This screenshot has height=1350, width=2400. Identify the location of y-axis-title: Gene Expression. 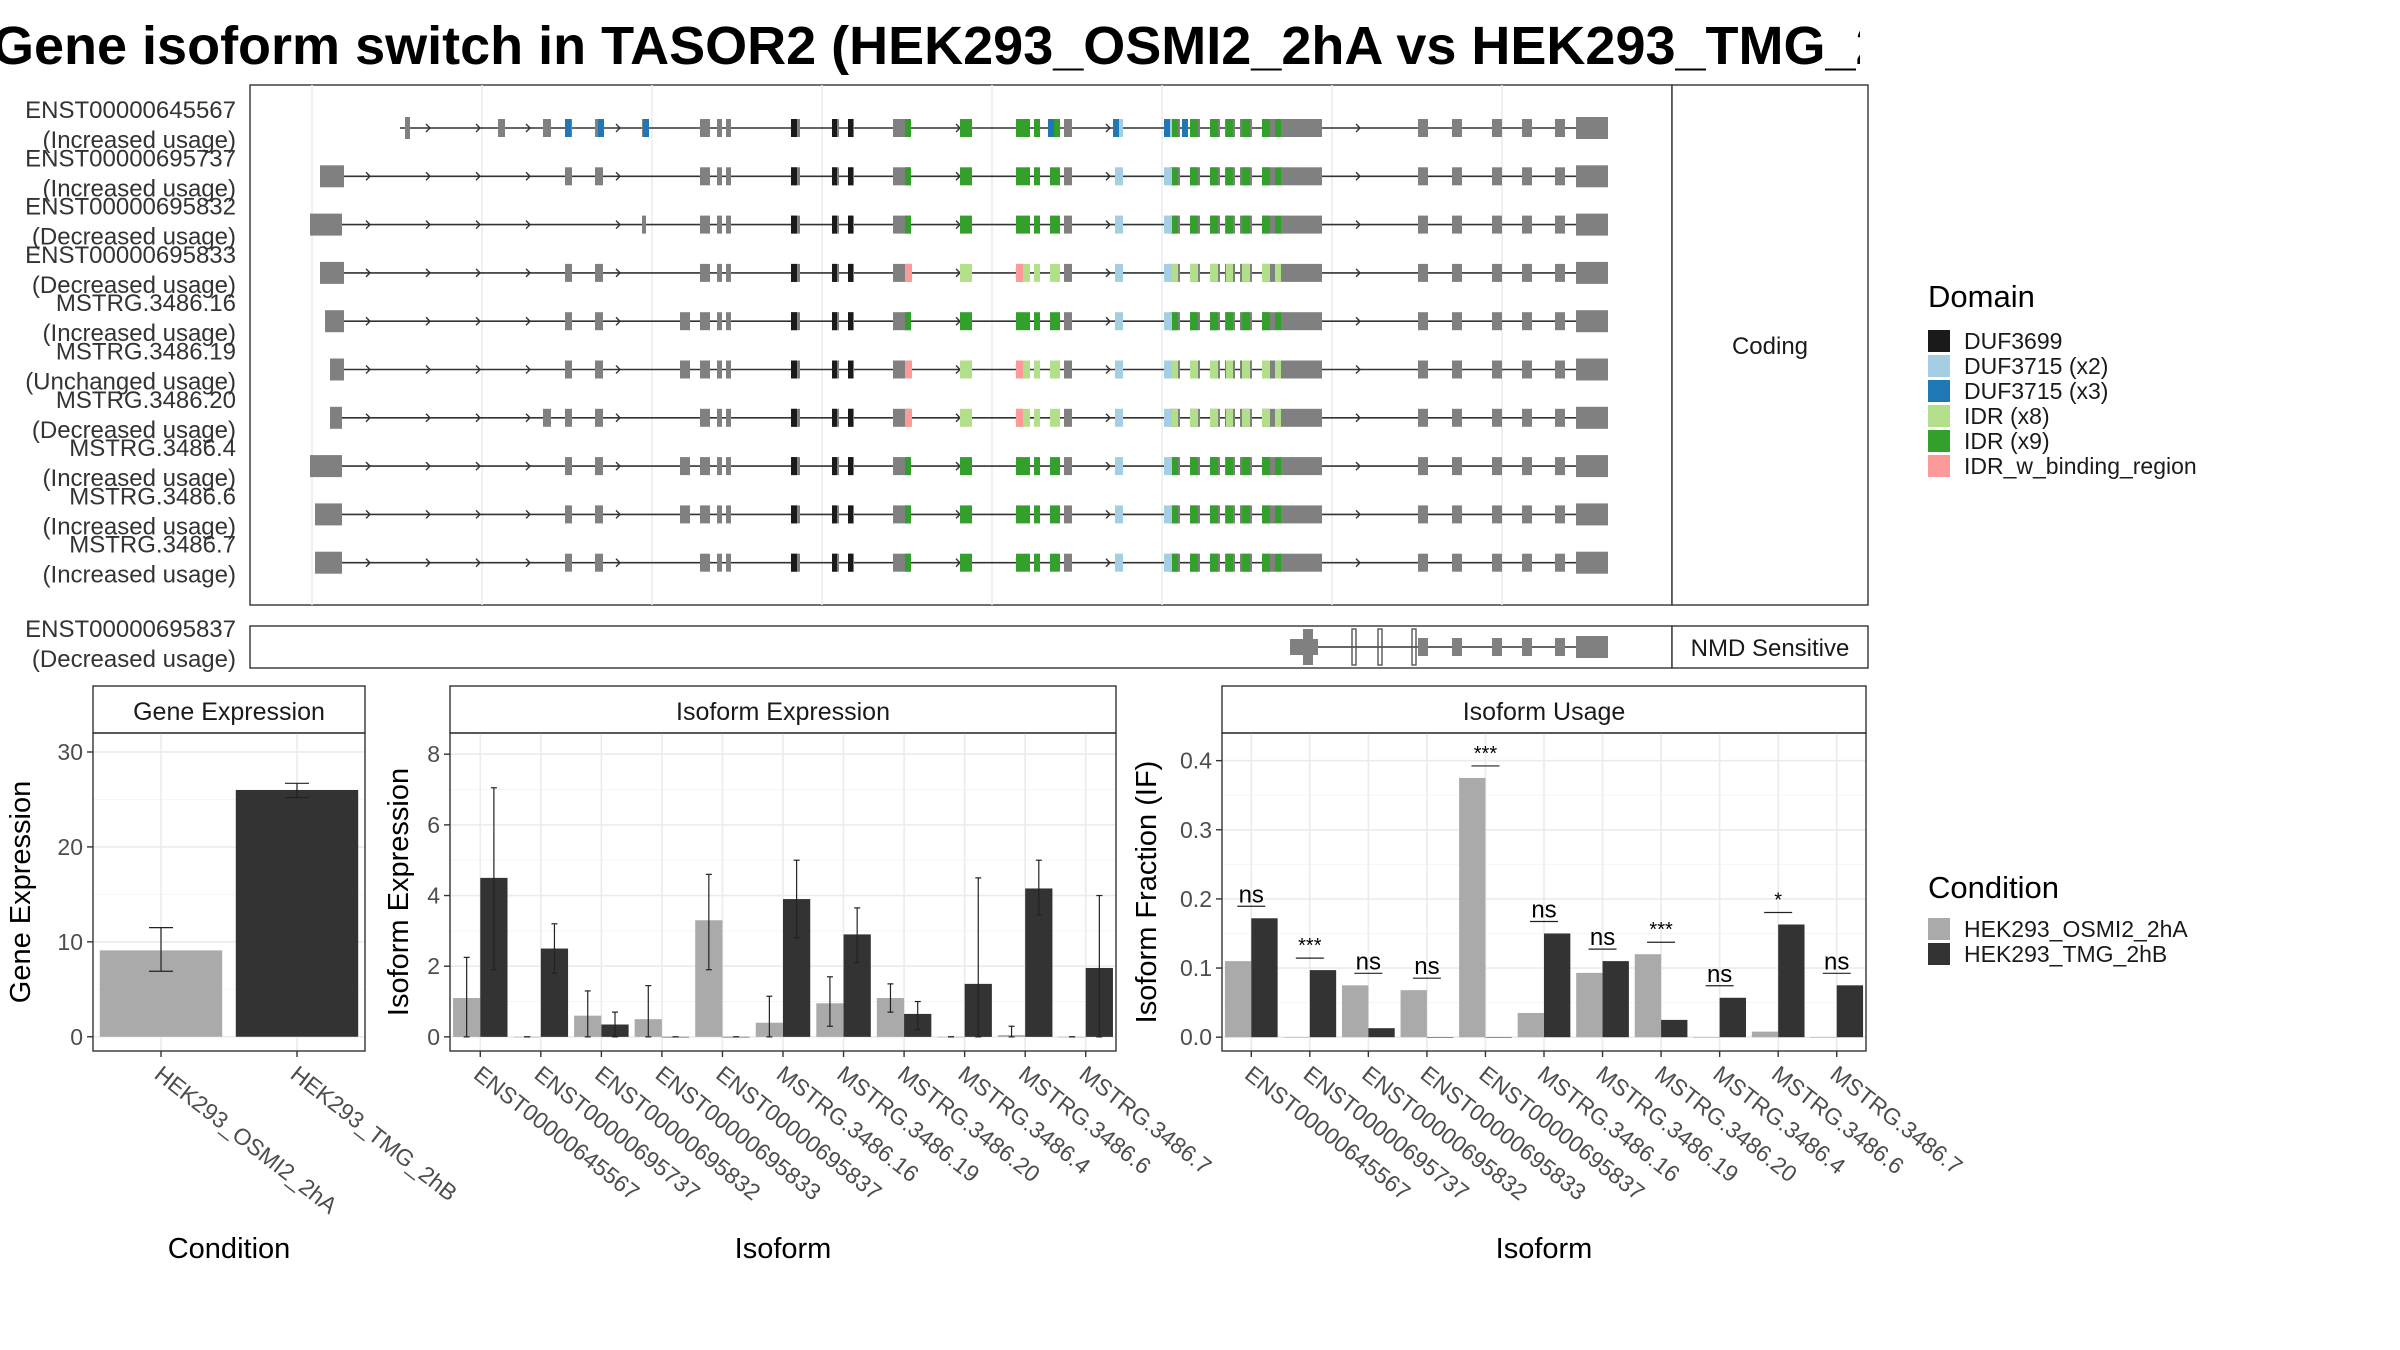
(21, 892).